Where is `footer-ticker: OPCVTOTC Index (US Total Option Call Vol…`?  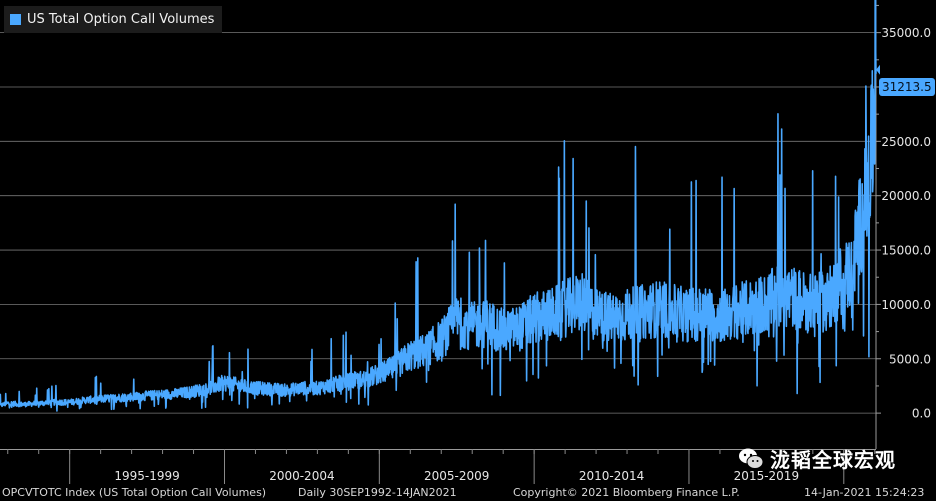
footer-ticker: OPCVTOTC Index (US Total Option Call Vol… is located at coordinates (134, 492).